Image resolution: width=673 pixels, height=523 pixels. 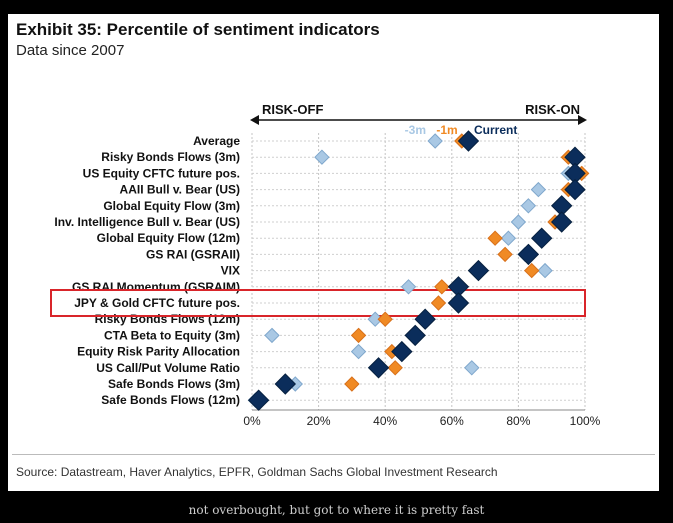 I want to click on x-tick-label: 20%, so click(x=319, y=421).